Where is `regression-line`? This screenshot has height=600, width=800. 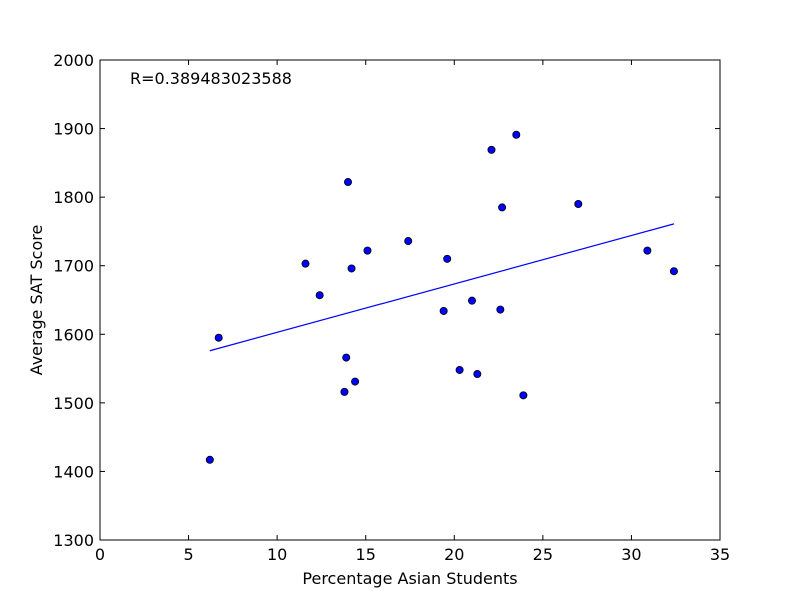 regression-line is located at coordinates (442, 287).